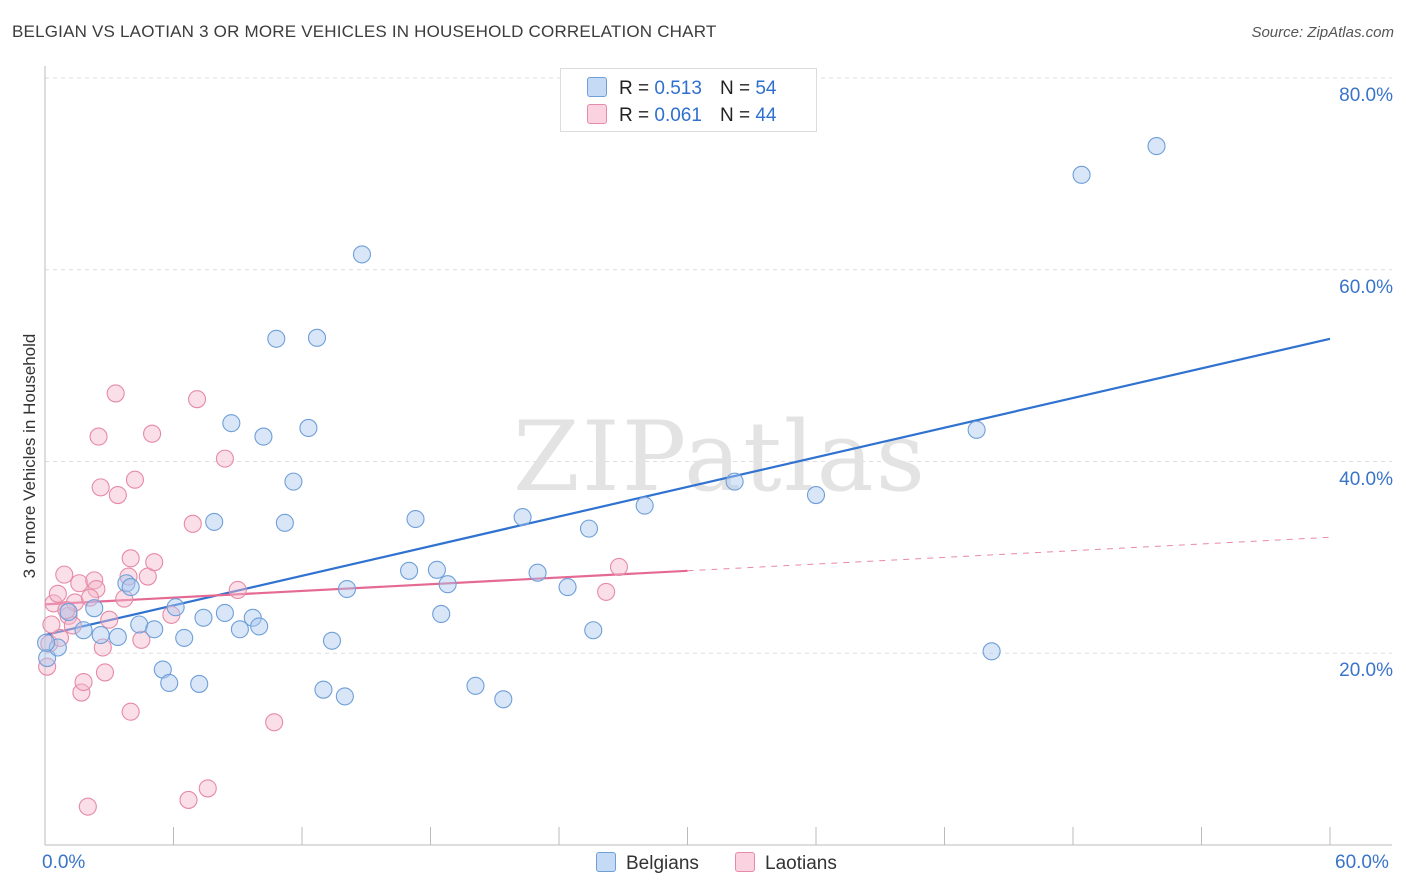 Image resolution: width=1406 pixels, height=892 pixels. I want to click on x-tick-label-min: 0.0%, so click(64, 862).